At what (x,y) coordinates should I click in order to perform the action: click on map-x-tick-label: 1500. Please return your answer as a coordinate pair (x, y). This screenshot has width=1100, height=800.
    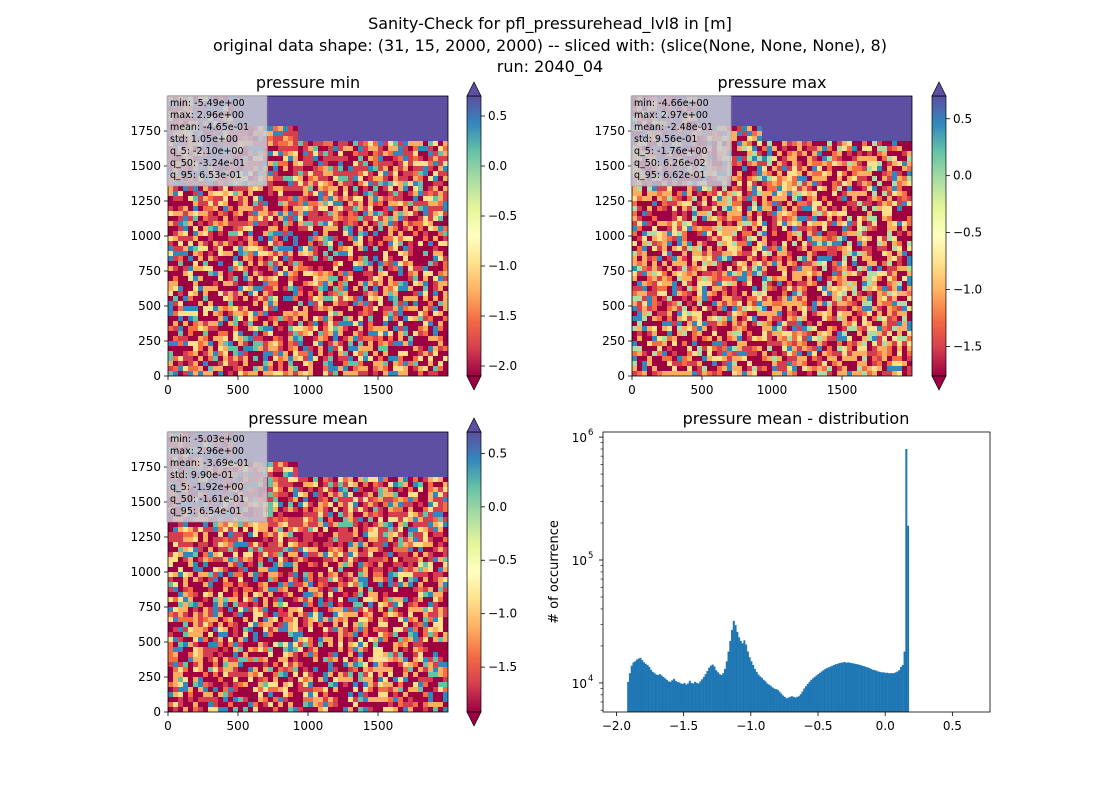
    Looking at the image, I should click on (842, 390).